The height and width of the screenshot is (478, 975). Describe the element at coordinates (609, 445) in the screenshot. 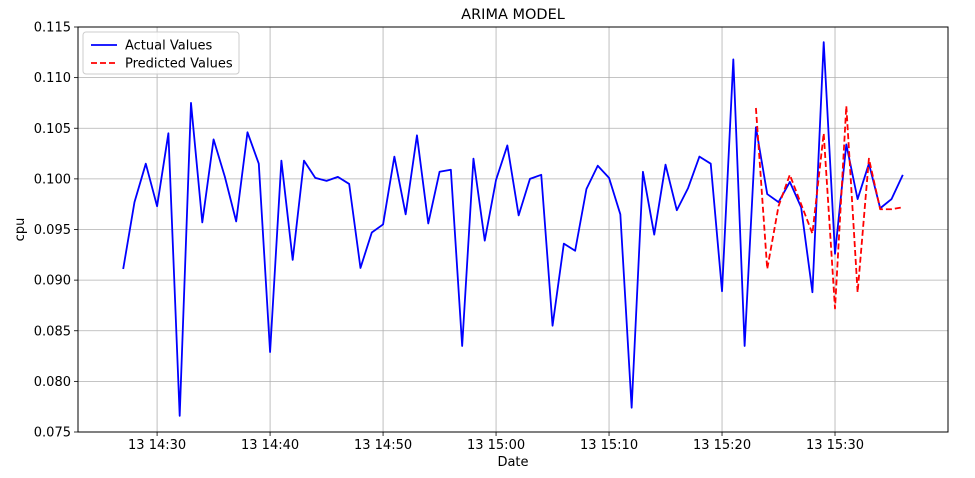

I see `x-tick-label: 13 15:10` at that location.